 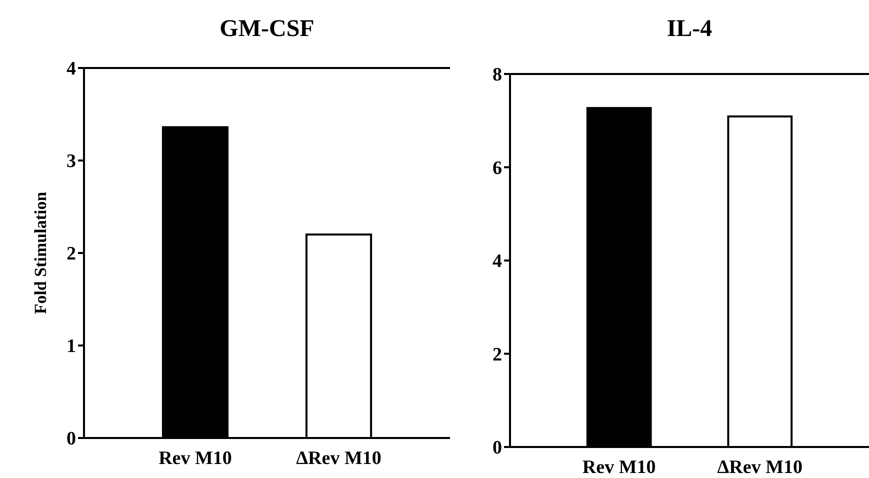 What do you see at coordinates (497, 75) in the screenshot?
I see `y-tick-label: 8` at bounding box center [497, 75].